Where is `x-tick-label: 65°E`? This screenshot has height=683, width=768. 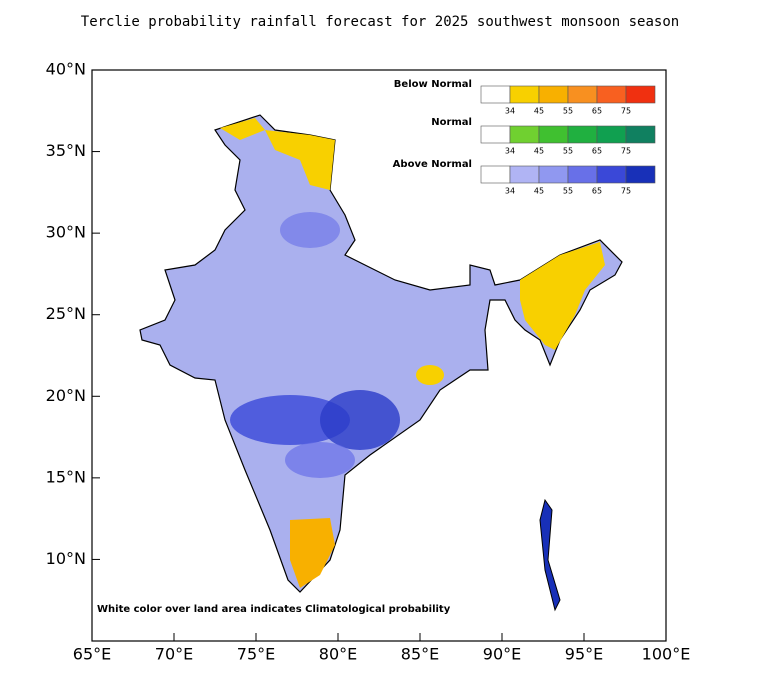
x-tick-label: 65°E is located at coordinates (92, 654).